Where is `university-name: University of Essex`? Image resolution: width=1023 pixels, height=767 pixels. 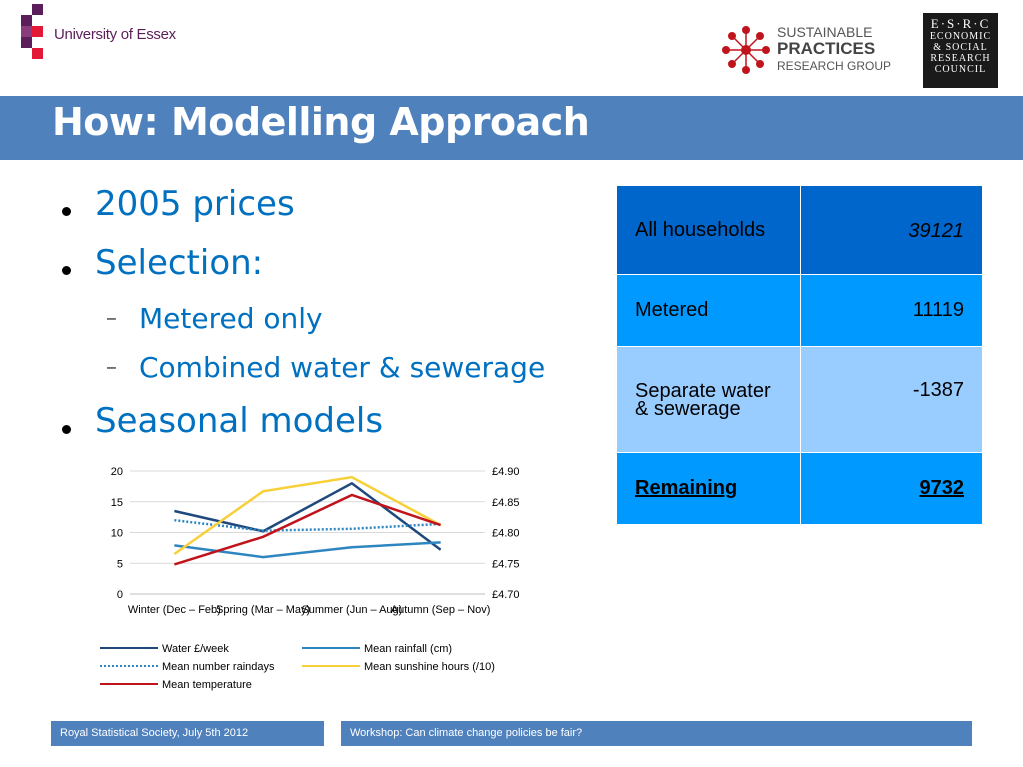 university-name: University of Essex is located at coordinates (115, 34).